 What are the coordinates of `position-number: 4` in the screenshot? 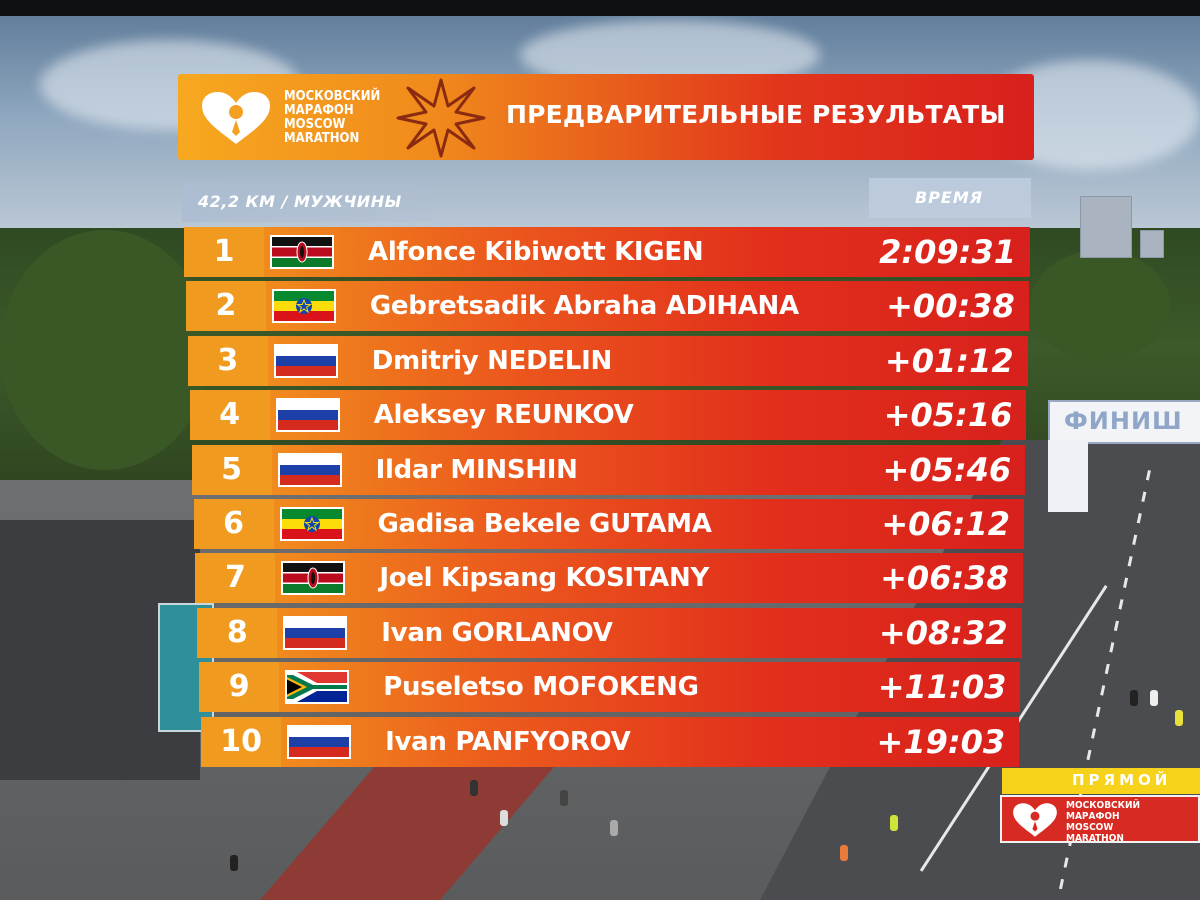 It's located at (230, 414).